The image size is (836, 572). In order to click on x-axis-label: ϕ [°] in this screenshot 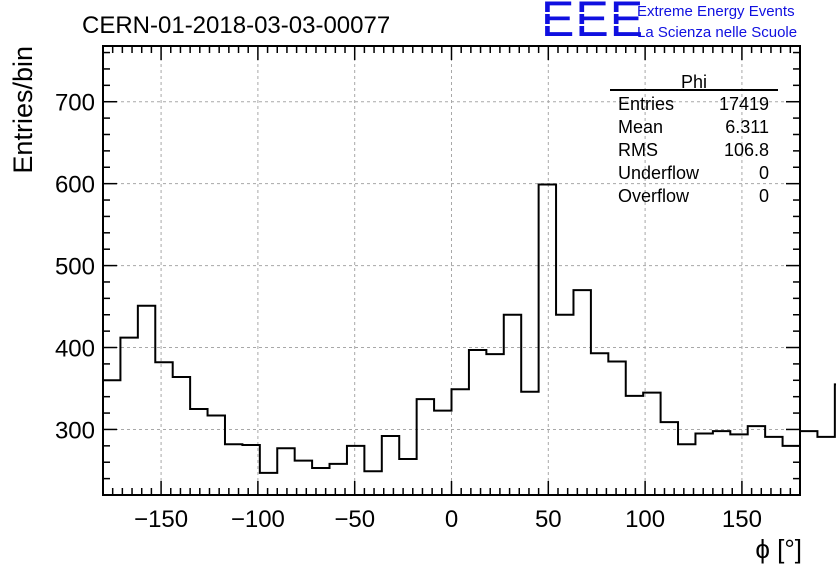, I will do `click(778, 549)`.